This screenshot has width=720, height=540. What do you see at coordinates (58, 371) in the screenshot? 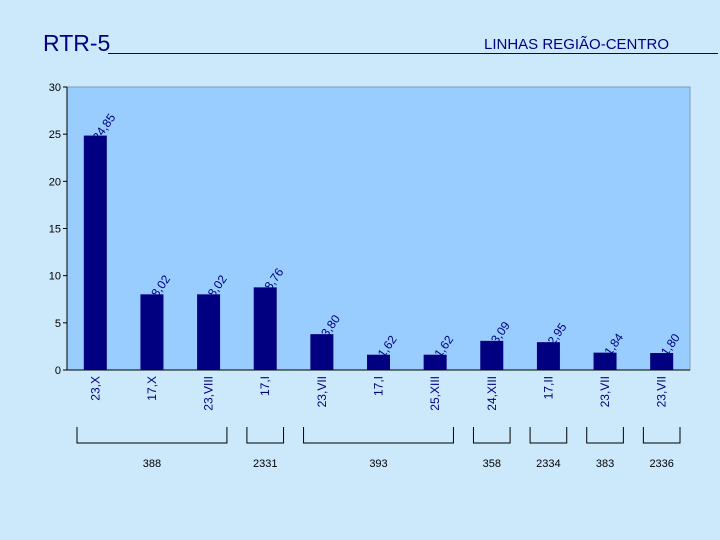
I see `y-tick-label: 0` at bounding box center [58, 371].